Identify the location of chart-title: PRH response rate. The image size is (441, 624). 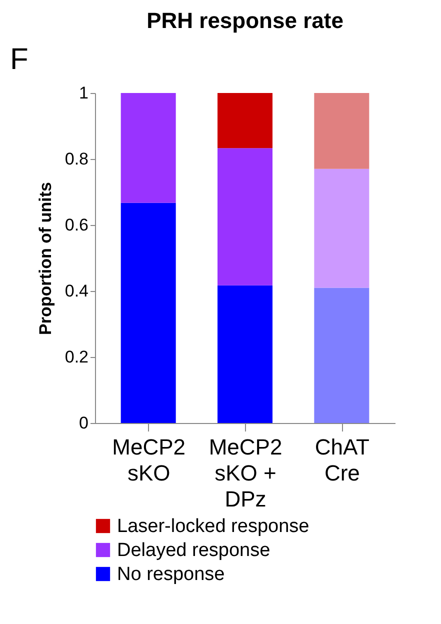
(245, 20).